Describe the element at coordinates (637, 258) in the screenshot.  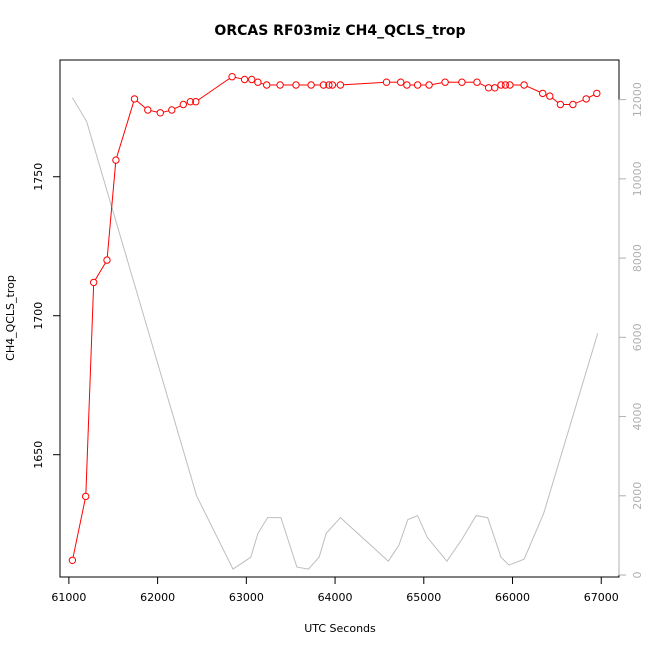
I see `y2-tick-label: 8000` at that location.